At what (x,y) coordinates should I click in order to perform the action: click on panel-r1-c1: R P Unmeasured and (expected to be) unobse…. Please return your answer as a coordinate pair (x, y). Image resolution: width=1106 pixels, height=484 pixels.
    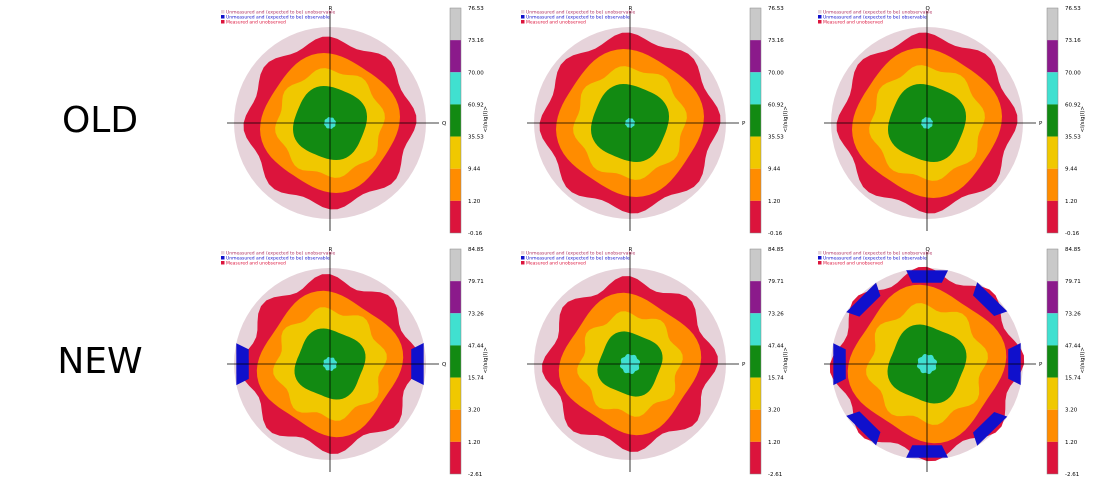
    Looking at the image, I should click on (655, 362).